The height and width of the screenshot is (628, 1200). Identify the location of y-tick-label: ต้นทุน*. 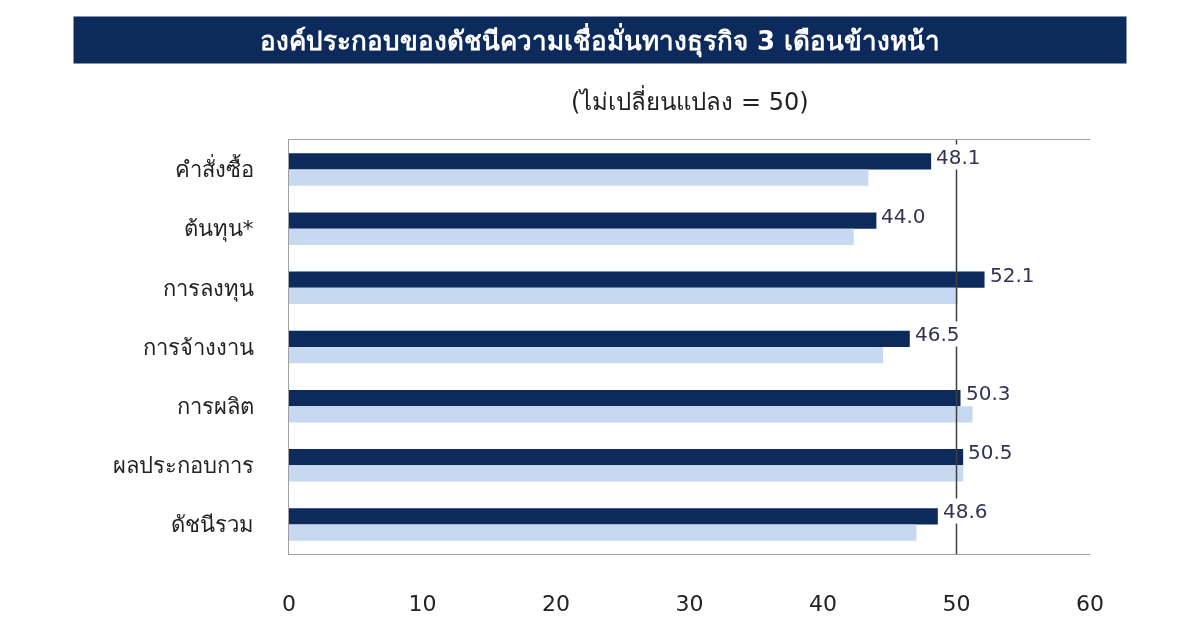
(218, 229).